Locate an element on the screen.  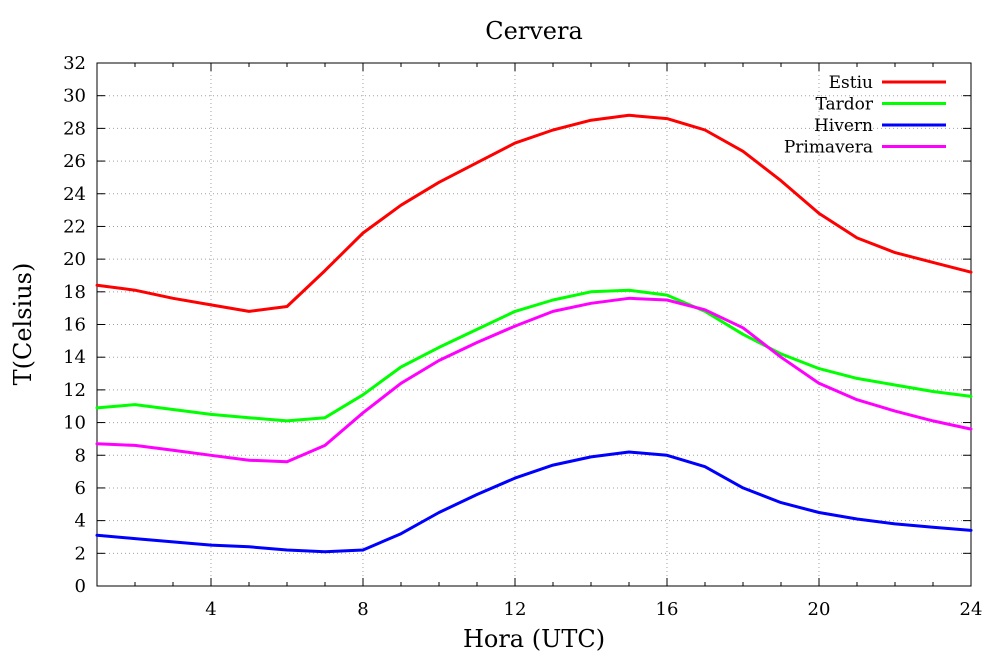
y-tick-label: 4 is located at coordinates (80, 521).